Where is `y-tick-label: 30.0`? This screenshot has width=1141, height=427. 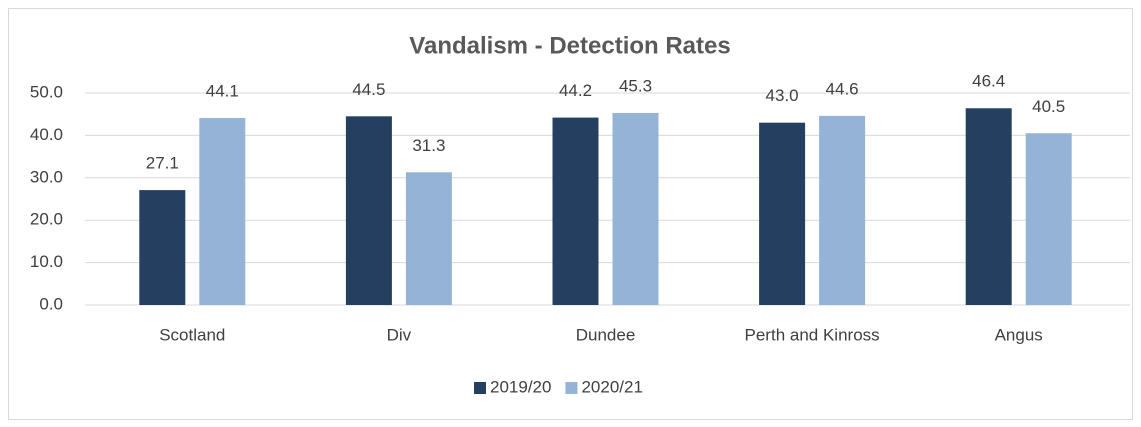 y-tick-label: 30.0 is located at coordinates (46, 176).